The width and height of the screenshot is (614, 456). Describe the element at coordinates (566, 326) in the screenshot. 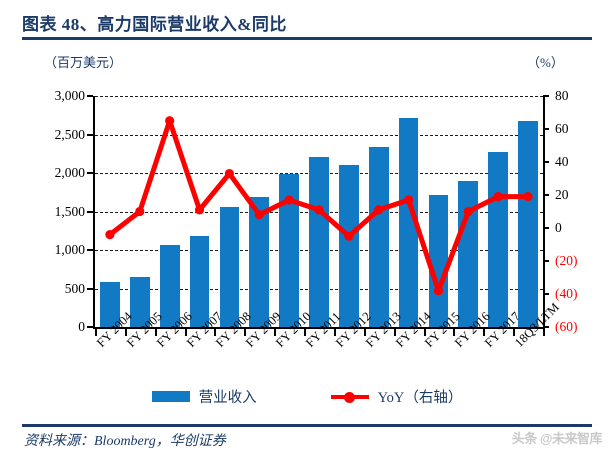

I see `right-axis-tick-label: (60)` at that location.